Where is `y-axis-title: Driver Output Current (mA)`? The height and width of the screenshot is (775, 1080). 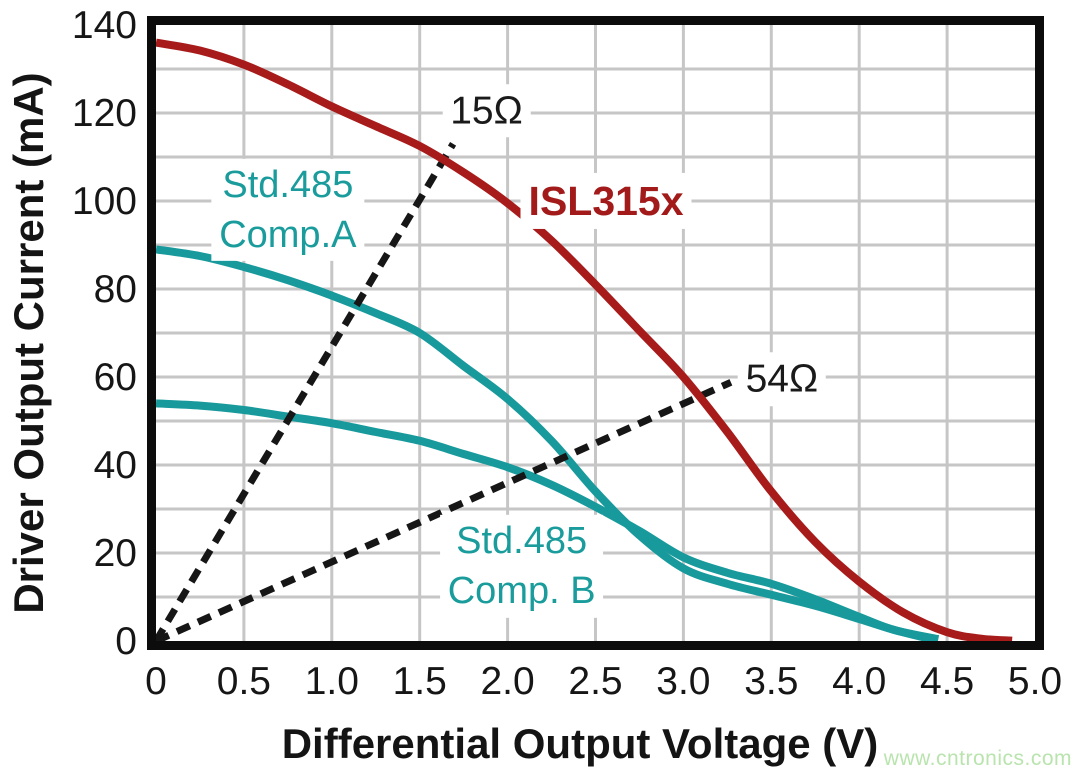 y-axis-title: Driver Output Current (mA) is located at coordinates (28, 343).